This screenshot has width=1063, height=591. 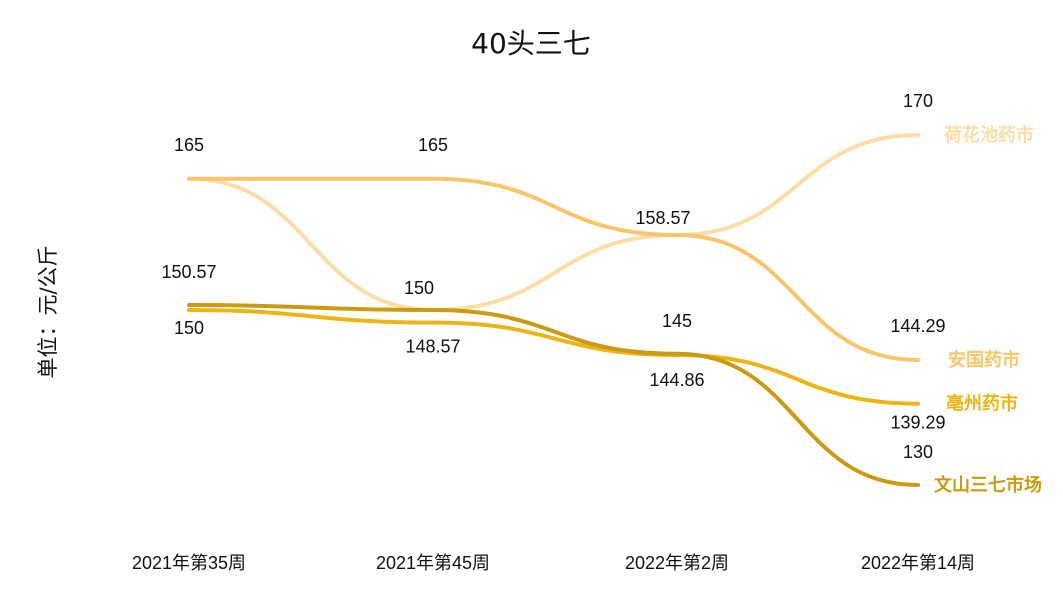 What do you see at coordinates (433, 563) in the screenshot?
I see `x-tick-label: 2021年第45周` at bounding box center [433, 563].